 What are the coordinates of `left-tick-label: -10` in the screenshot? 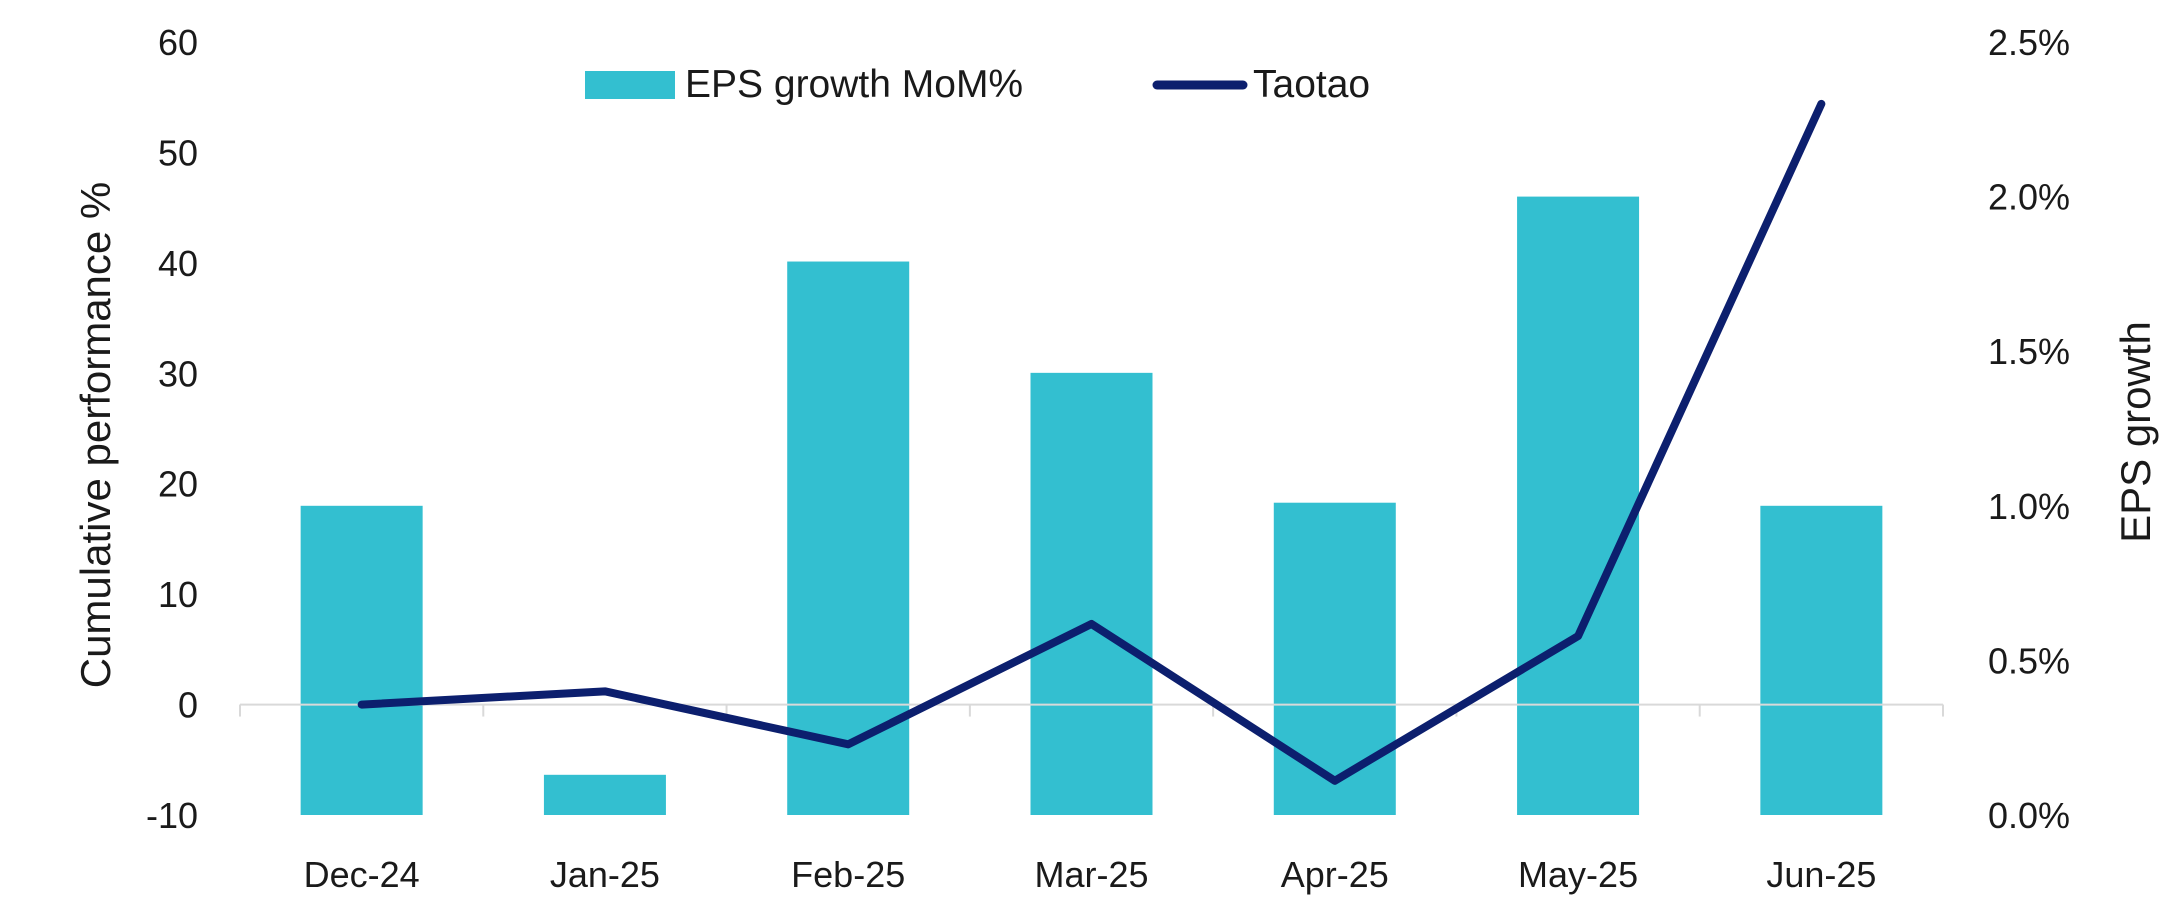 It's located at (172, 815).